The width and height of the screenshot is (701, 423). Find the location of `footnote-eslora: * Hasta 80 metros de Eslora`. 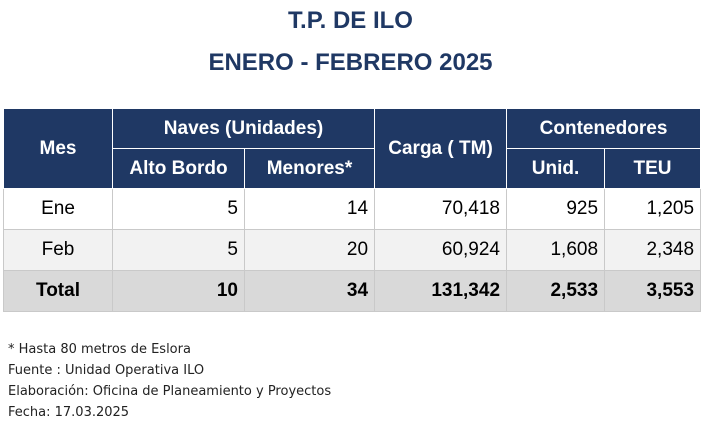

footnote-eslora: * Hasta 80 metros de Eslora is located at coordinates (99, 349).